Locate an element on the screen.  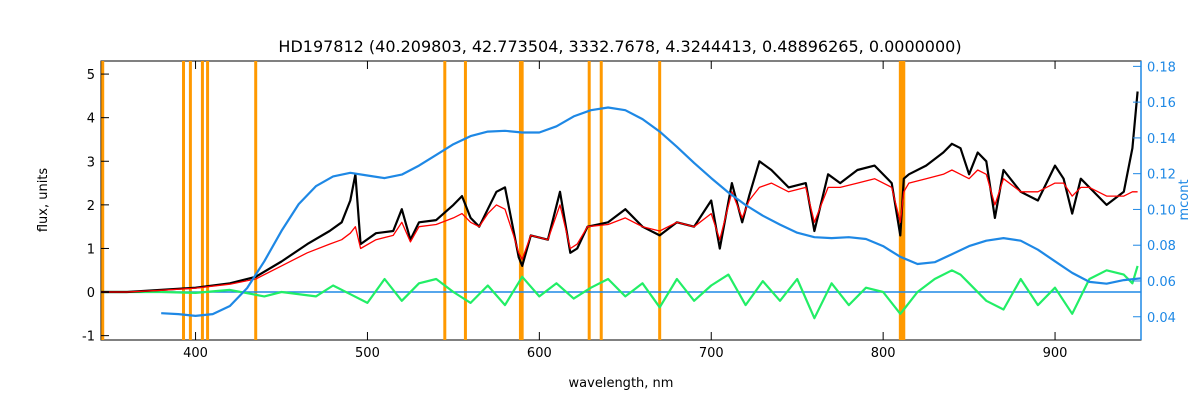
x-tick-label: 400 is located at coordinates (195, 353).